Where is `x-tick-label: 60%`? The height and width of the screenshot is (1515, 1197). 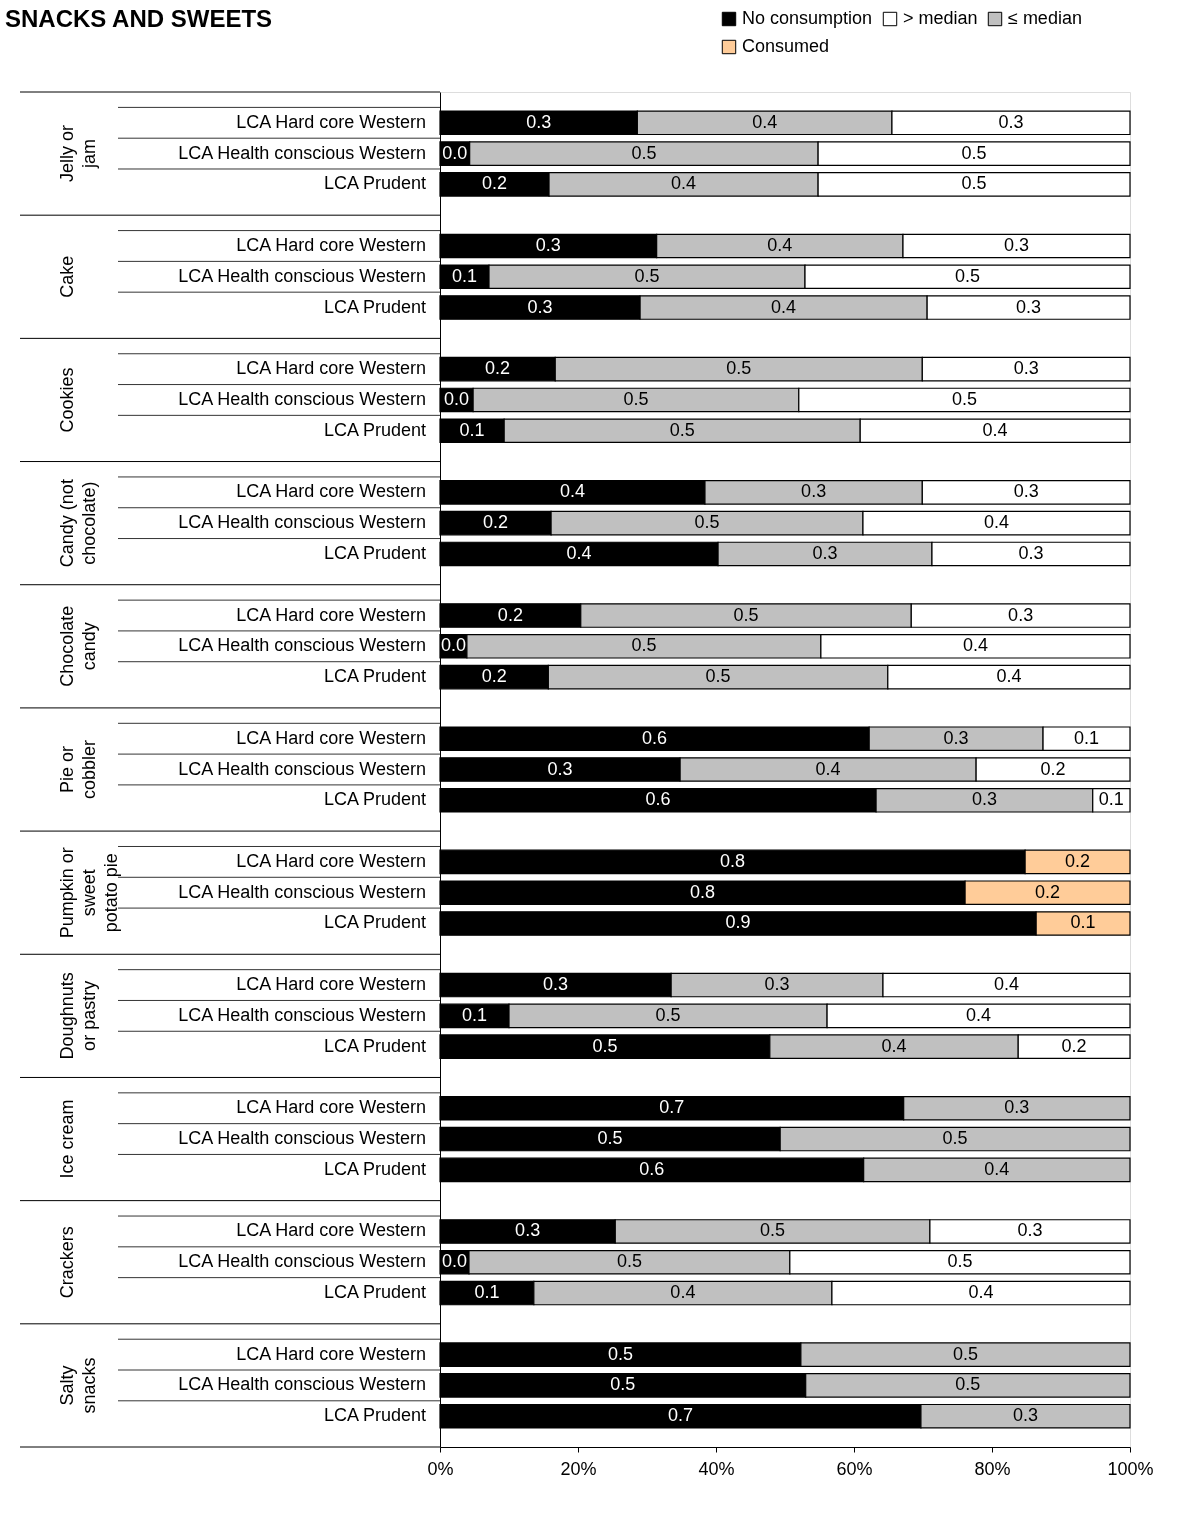 x-tick-label: 60% is located at coordinates (854, 1468).